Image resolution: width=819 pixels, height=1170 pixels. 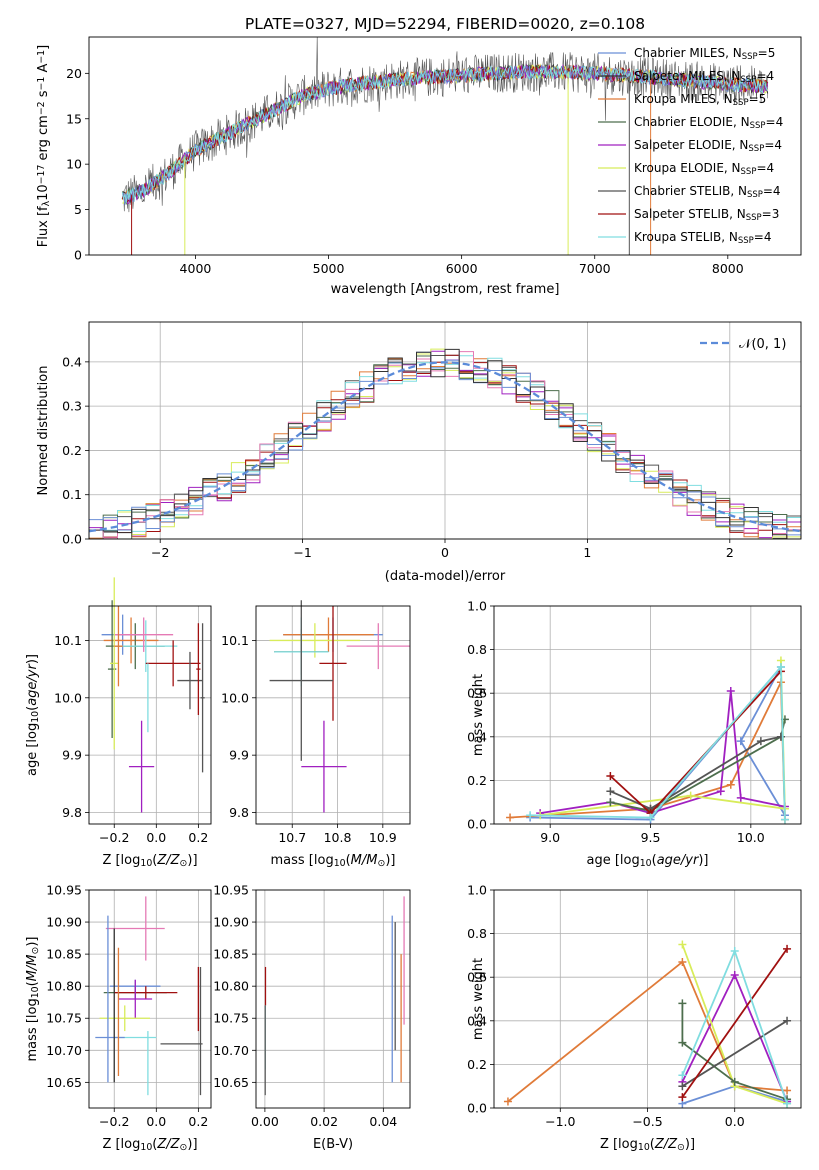 What do you see at coordinates (33, 715) in the screenshot?
I see `y-axis-label: age [log10(age/yr)]` at bounding box center [33, 715].